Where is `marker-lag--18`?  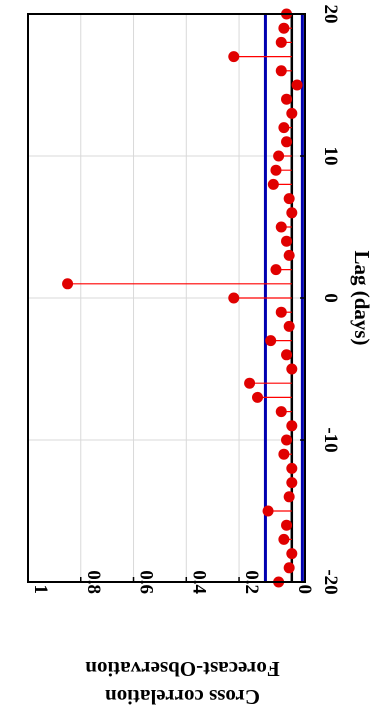 marker-lag--18 is located at coordinates (292, 554).